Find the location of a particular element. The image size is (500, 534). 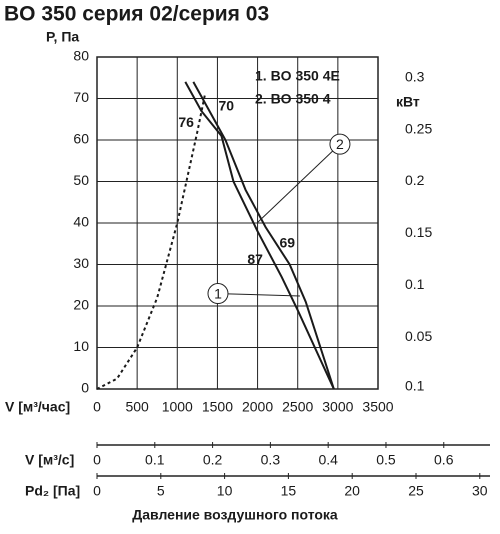

y2-tick-label: 0.3 is located at coordinates (415, 76).